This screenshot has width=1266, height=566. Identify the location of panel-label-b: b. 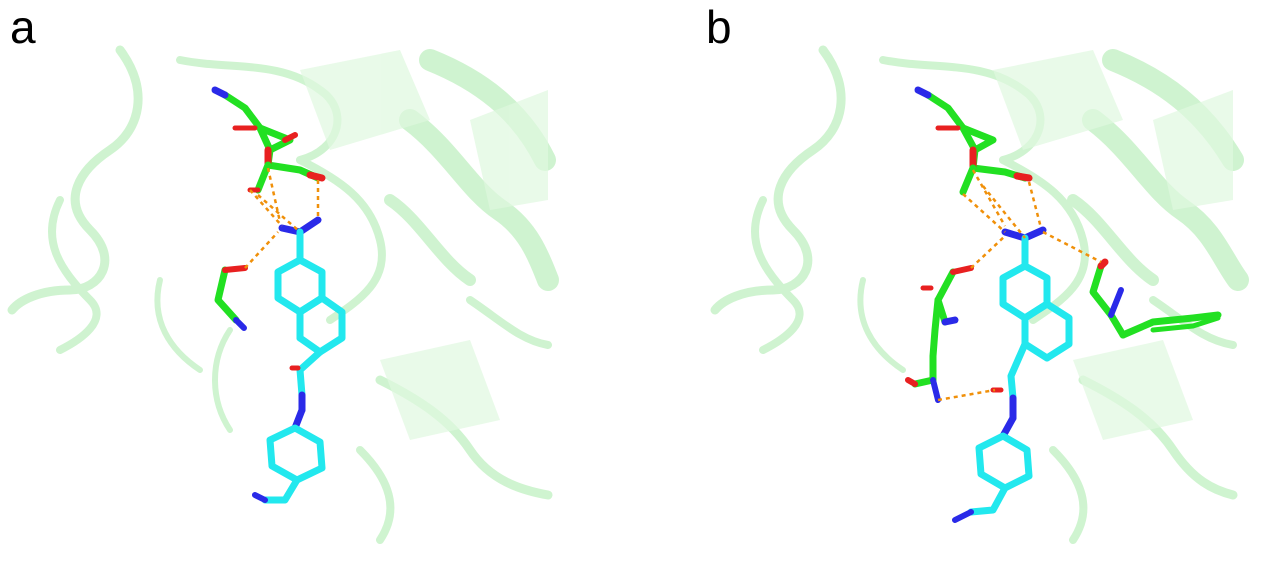
(719, 27).